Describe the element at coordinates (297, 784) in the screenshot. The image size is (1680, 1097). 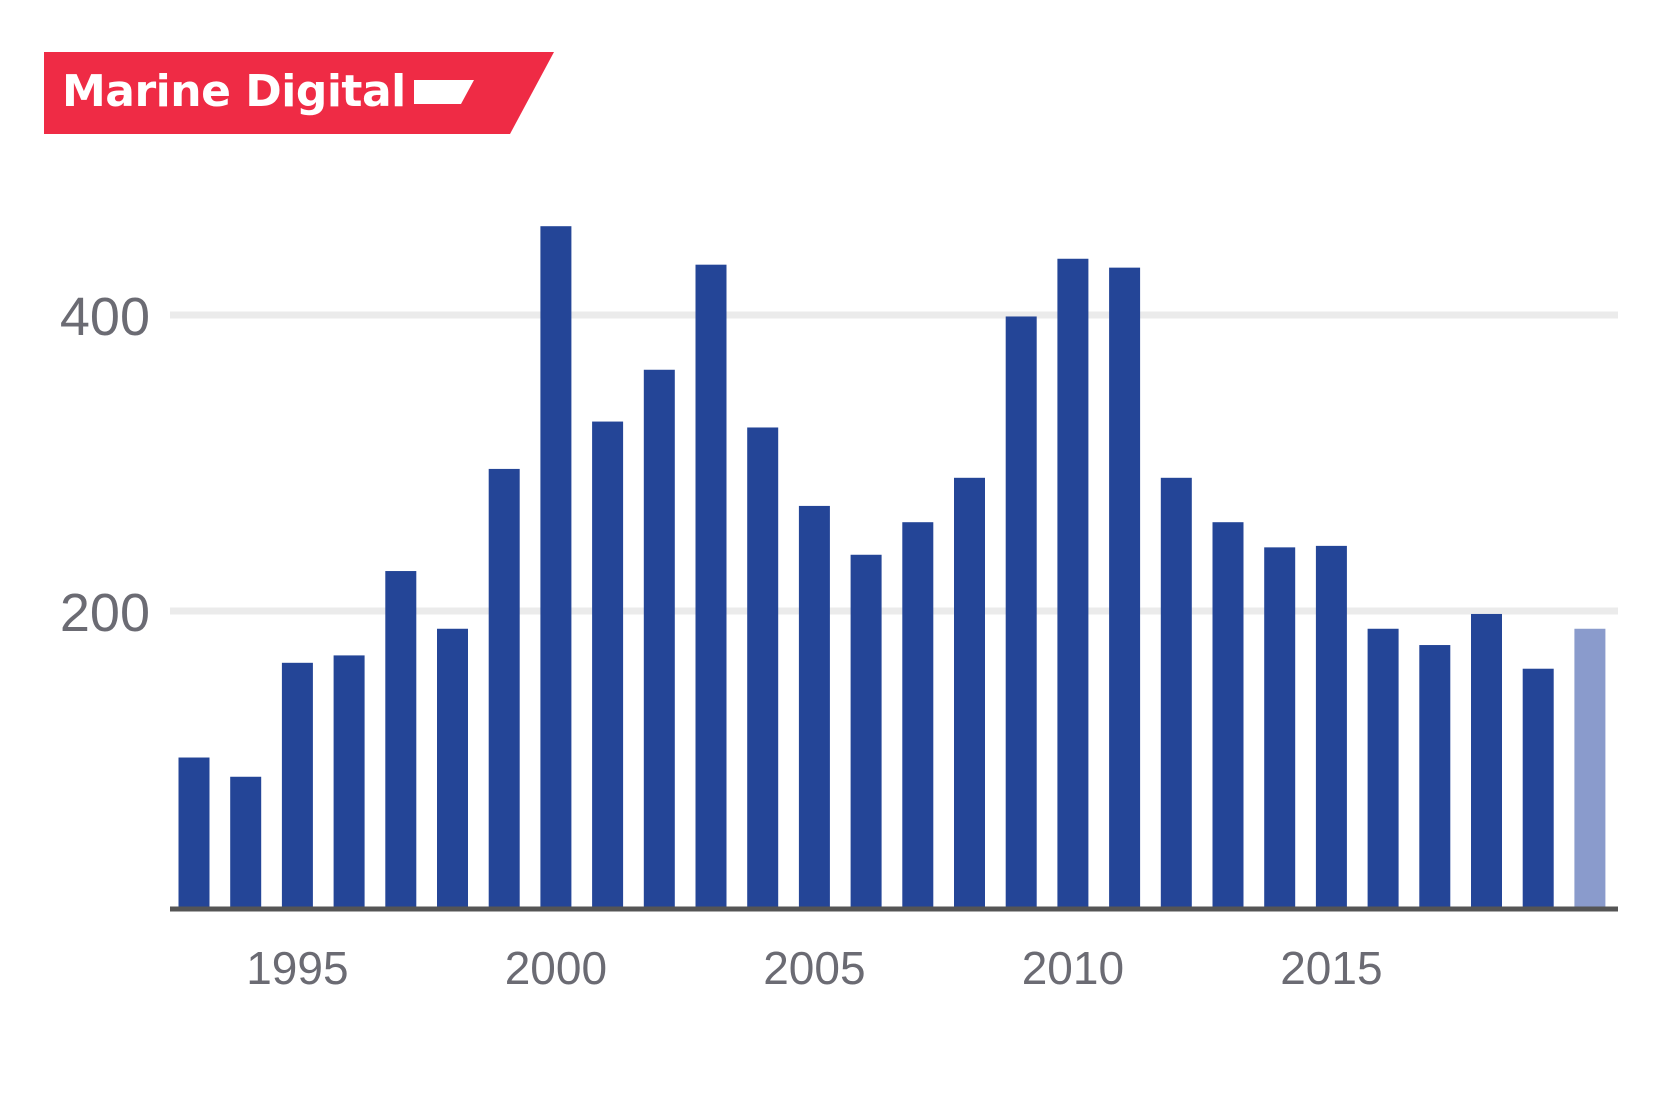
I see `bar-1995` at that location.